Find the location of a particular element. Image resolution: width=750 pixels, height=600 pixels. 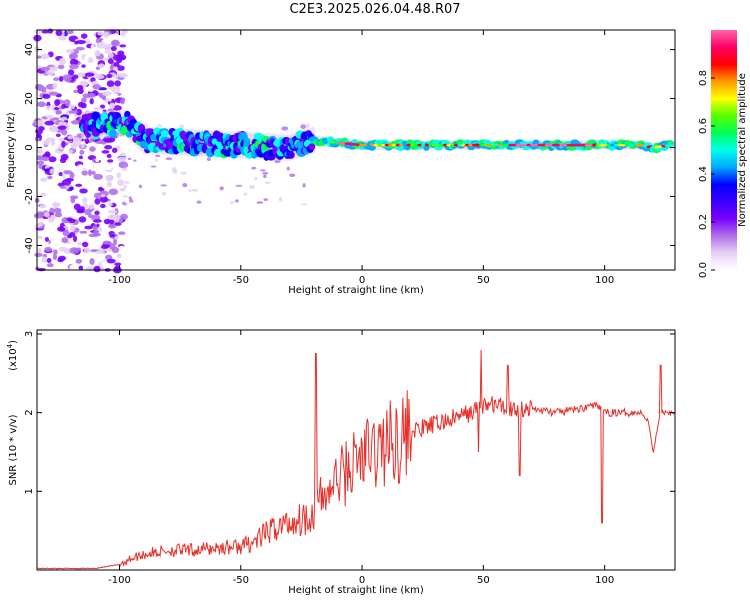

bottom-x-tick-label: 100 is located at coordinates (604, 580).